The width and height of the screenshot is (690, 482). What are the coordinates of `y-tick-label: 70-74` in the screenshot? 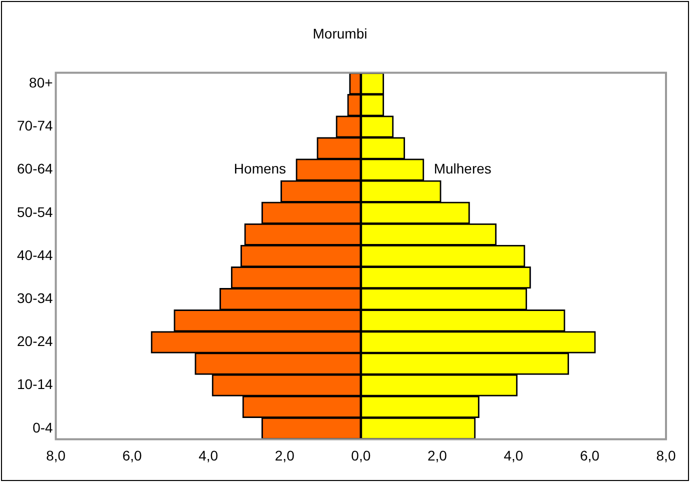 It's located at (35, 126).